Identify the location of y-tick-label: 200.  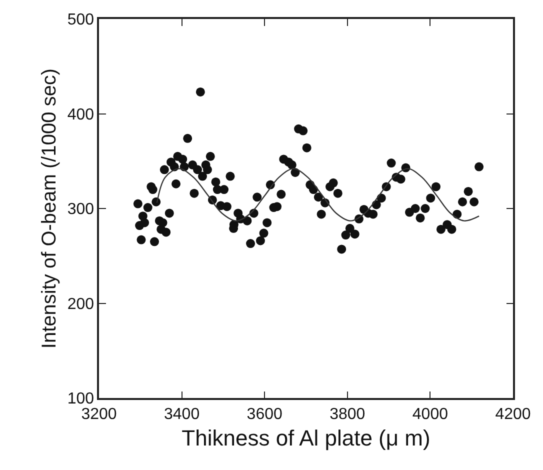
(80, 304).